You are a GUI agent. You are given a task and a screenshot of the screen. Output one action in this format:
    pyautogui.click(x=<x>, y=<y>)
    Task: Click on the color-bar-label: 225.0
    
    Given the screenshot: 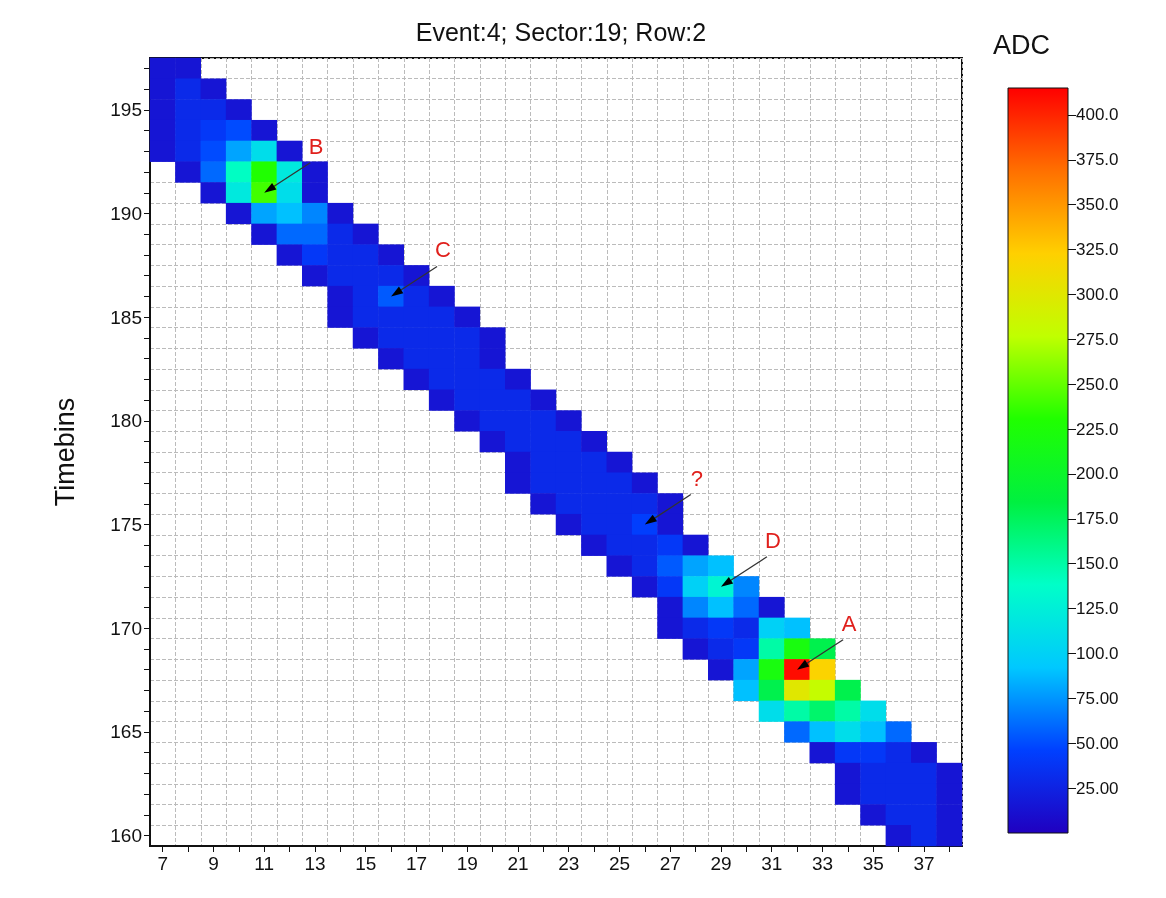 What is the action you would take?
    pyautogui.click(x=1097, y=429)
    